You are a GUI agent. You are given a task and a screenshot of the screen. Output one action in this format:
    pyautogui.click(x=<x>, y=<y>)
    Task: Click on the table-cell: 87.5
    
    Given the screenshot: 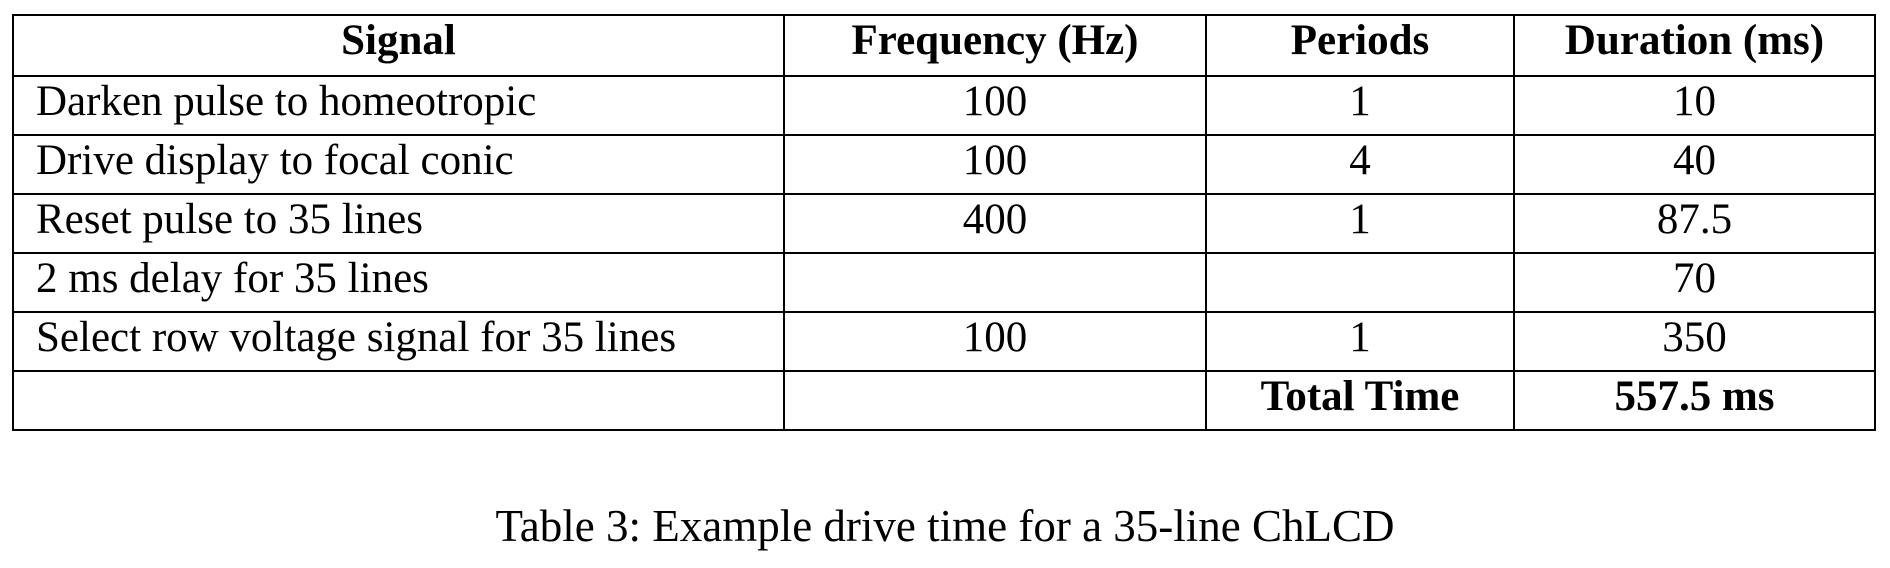 What is the action you would take?
    pyautogui.click(x=1694, y=223)
    